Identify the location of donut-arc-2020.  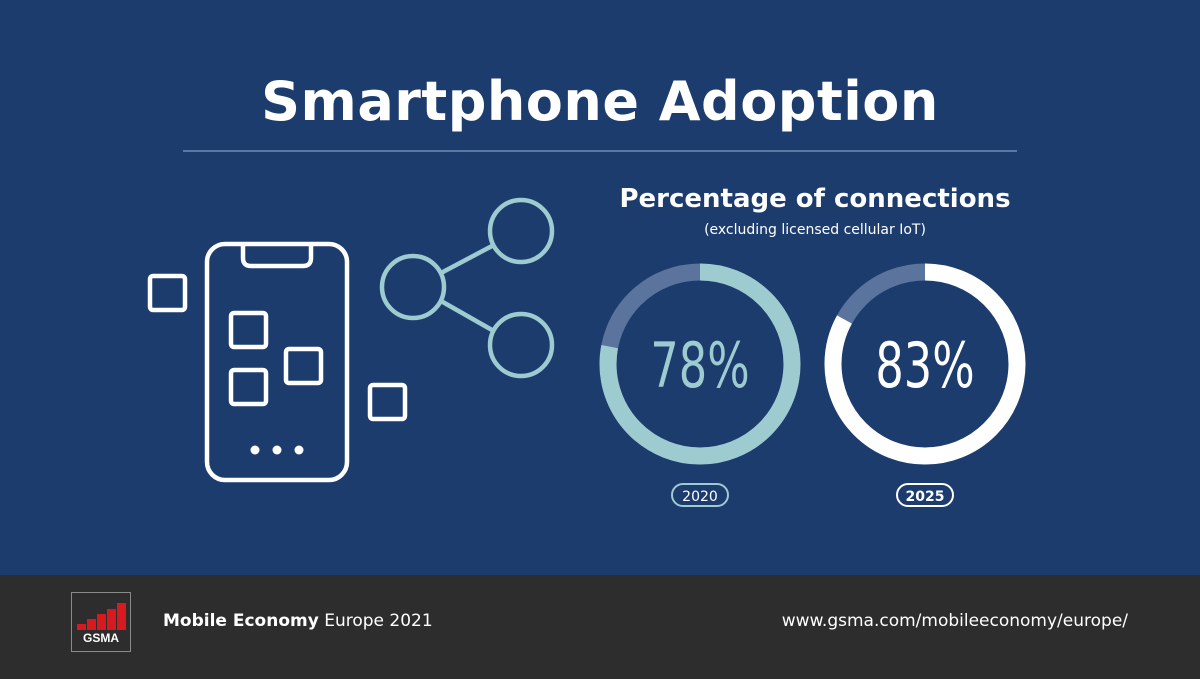
(700, 364).